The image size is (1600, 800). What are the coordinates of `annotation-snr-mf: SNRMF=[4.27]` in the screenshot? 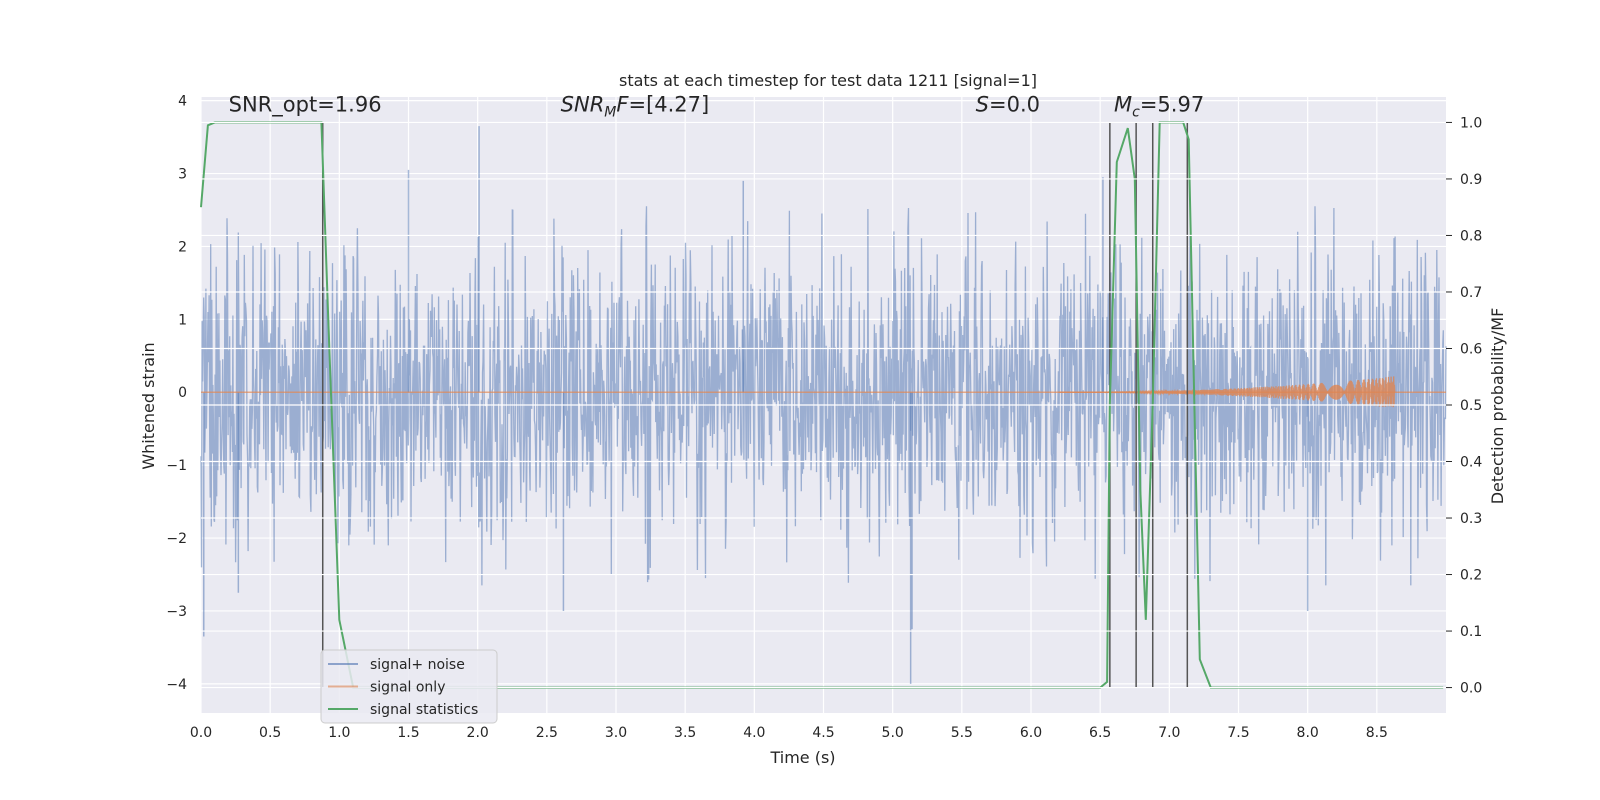 It's located at (635, 107).